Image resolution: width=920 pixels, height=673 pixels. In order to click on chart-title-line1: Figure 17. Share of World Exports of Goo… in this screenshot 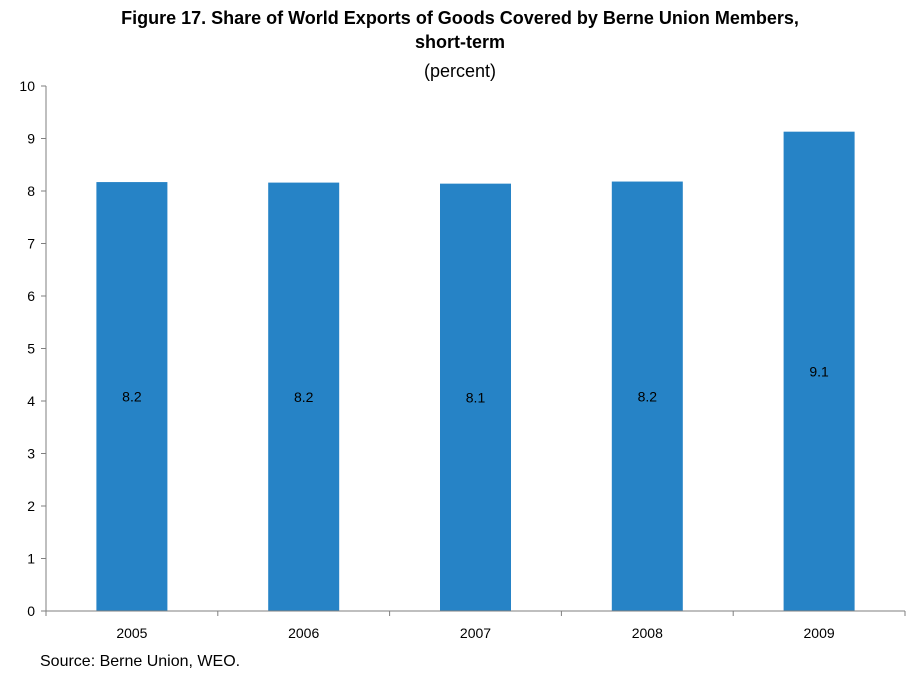, I will do `click(460, 18)`.